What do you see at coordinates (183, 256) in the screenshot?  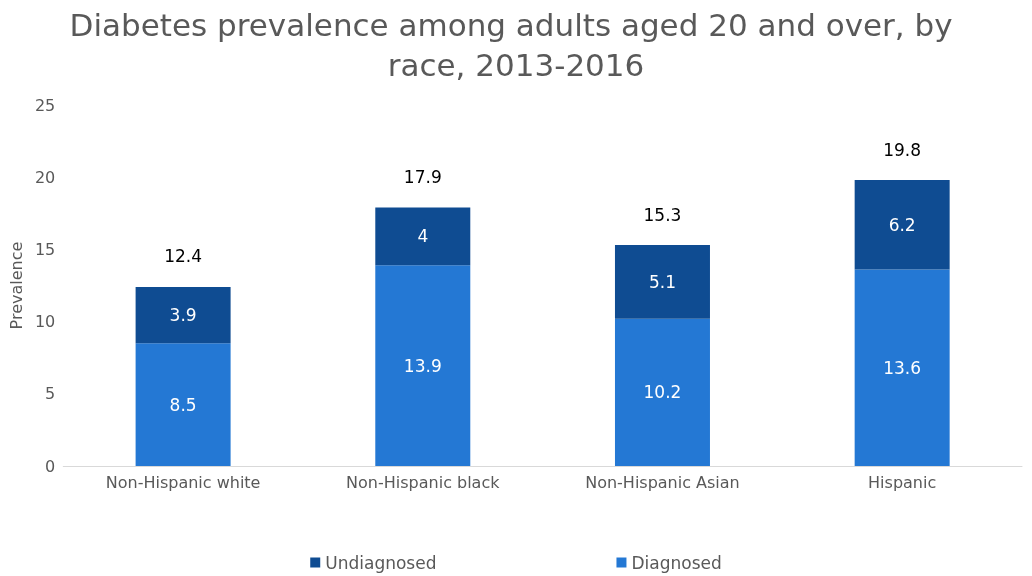 I see `total-label: 12.4` at bounding box center [183, 256].